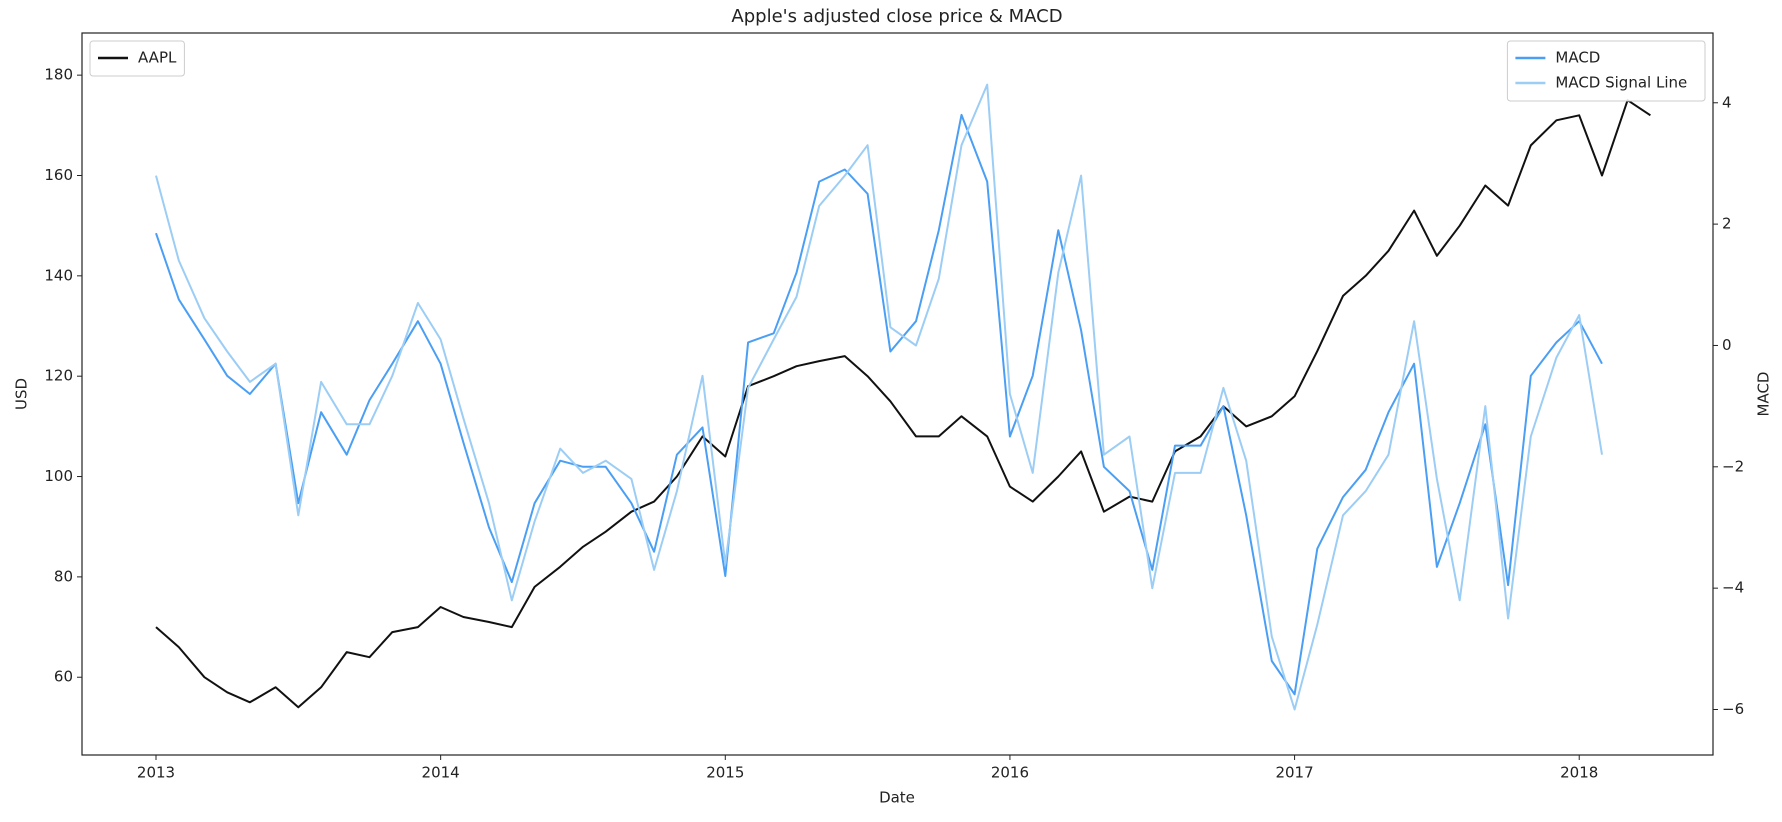 The image size is (1782, 822). I want to click on y-tick-label: 140, so click(58, 275).